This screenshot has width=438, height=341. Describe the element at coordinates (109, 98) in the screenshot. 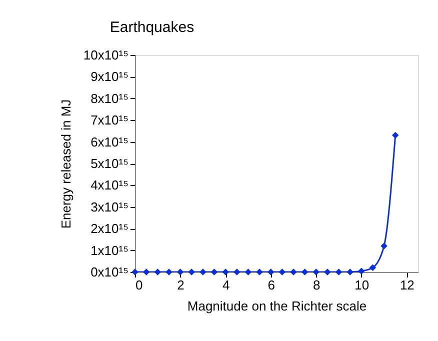

I see `y-tick-label: 8x10¹⁵` at that location.